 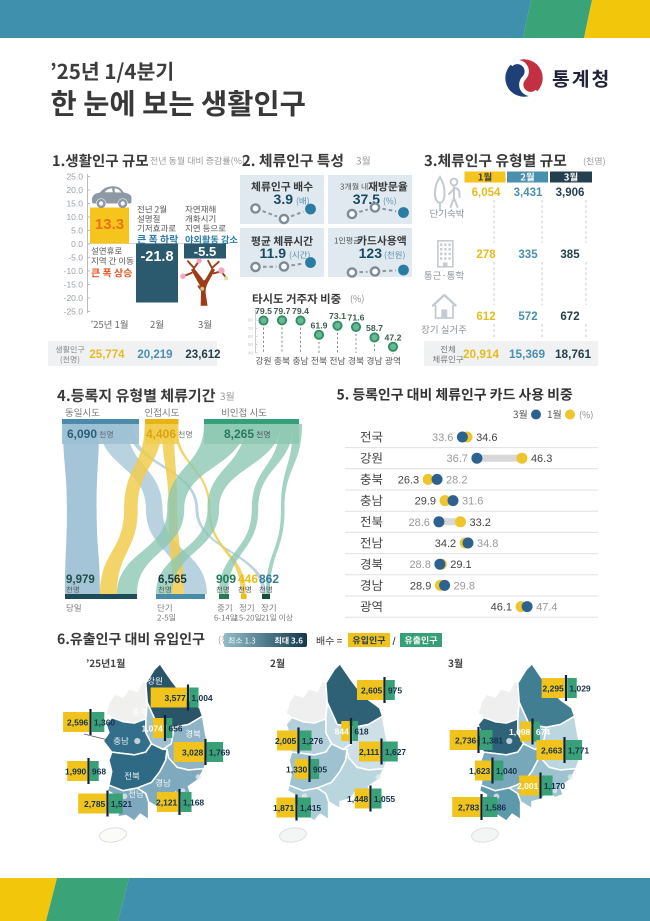 What do you see at coordinates (251, 344) in the screenshot?
I see `svg-text: 50` at bounding box center [251, 344].